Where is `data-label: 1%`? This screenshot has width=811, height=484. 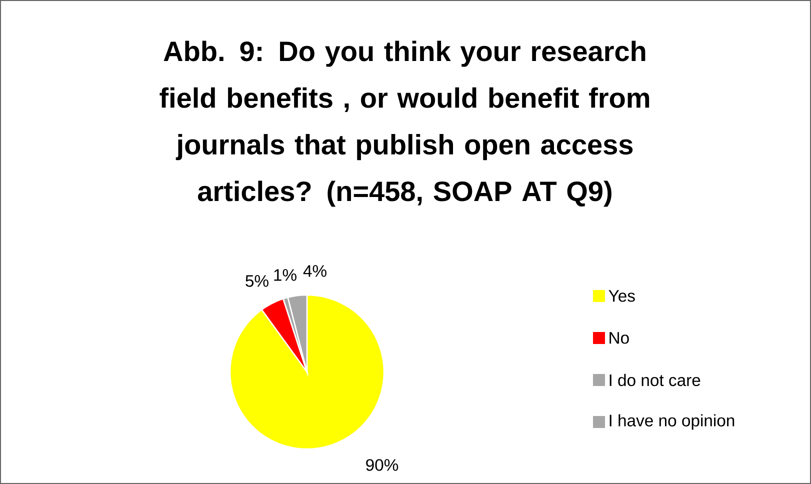 data-label: 1% is located at coordinates (285, 275).